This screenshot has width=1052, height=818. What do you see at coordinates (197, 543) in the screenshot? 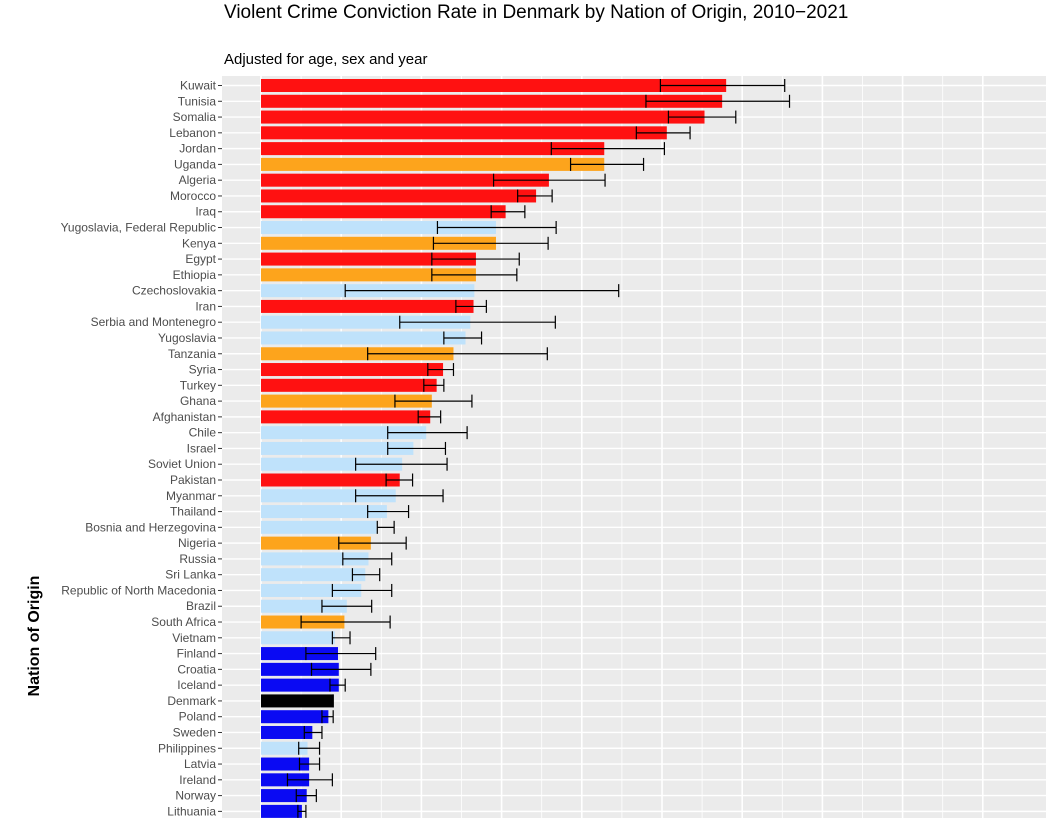
I see `category-label: Nigeria` at bounding box center [197, 543].